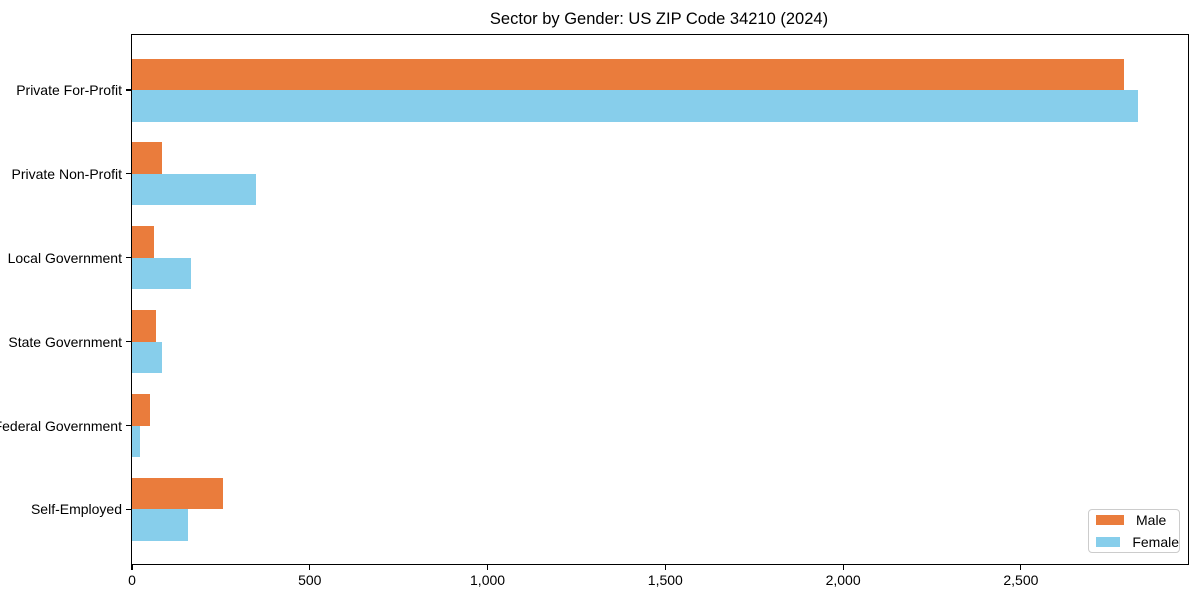 The image size is (1200, 600). What do you see at coordinates (136, 441) in the screenshot?
I see `bar-female-federal-government` at bounding box center [136, 441].